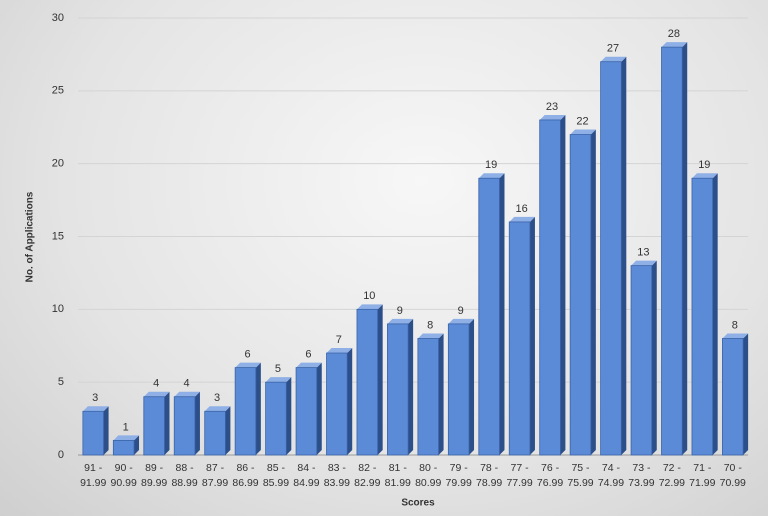  I want to click on x-tick-label: 88 - 88.99, so click(184, 475).